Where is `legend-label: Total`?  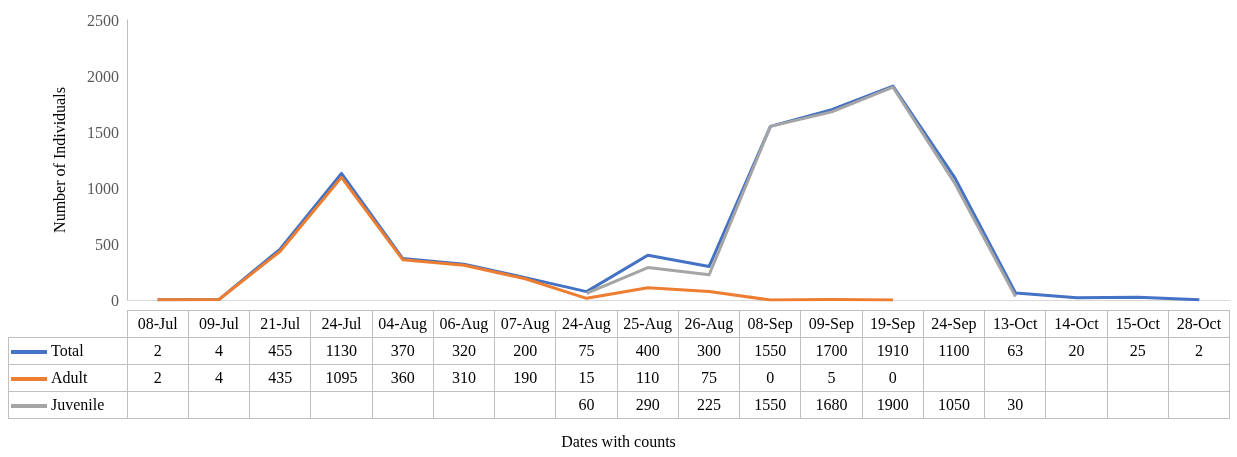
legend-label: Total is located at coordinates (67, 351).